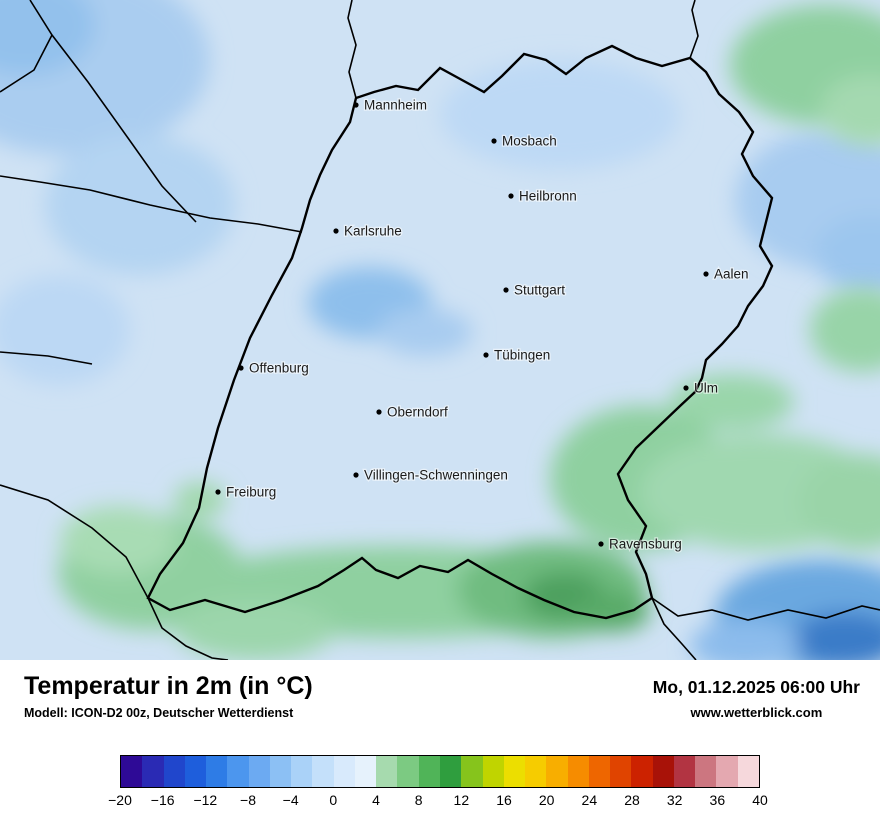 The height and width of the screenshot is (830, 880). What do you see at coordinates (731, 274) in the screenshot?
I see `city-label: Aalen` at bounding box center [731, 274].